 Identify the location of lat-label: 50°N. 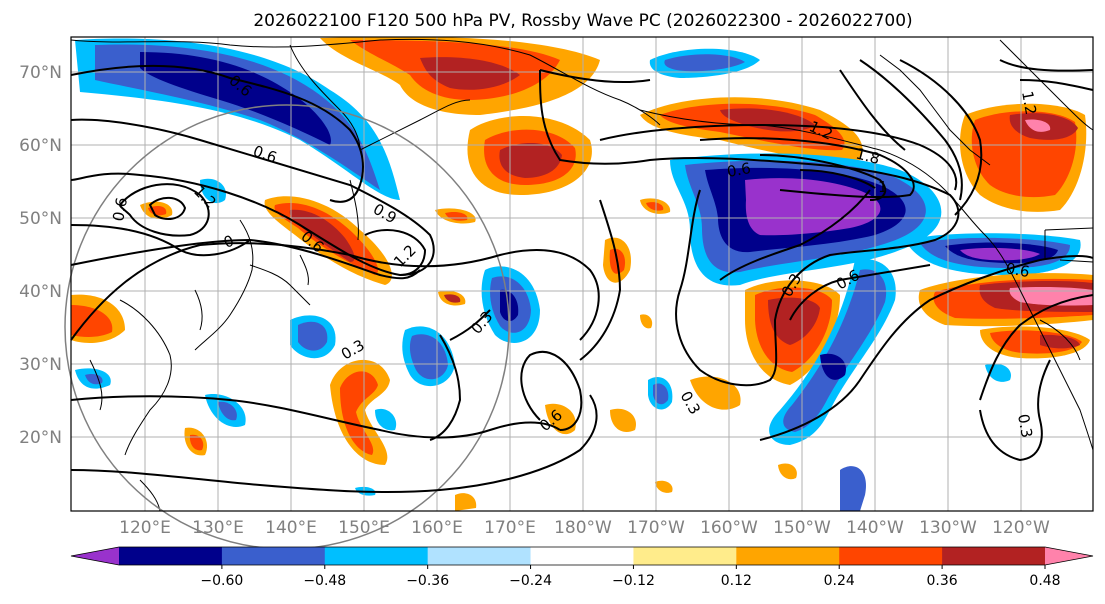
(40, 219).